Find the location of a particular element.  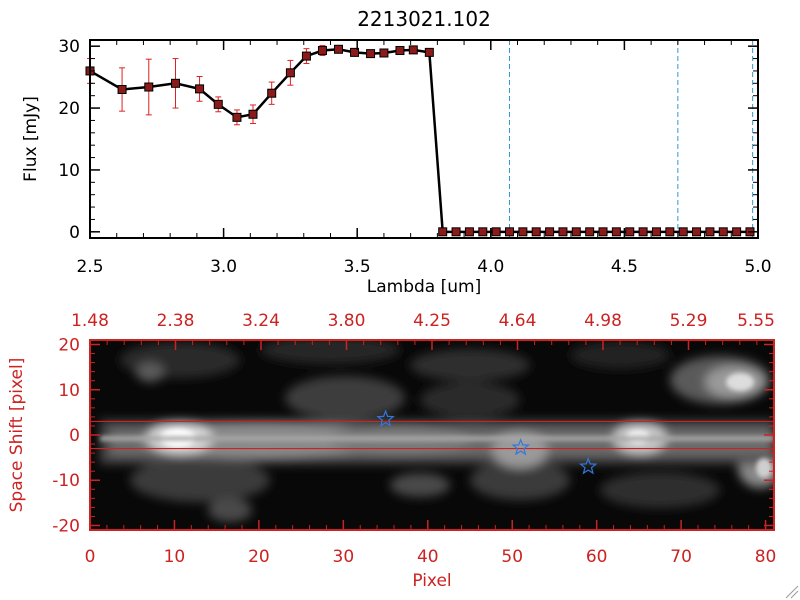

top-x-tick-label-2: 3.5 is located at coordinates (357, 267).